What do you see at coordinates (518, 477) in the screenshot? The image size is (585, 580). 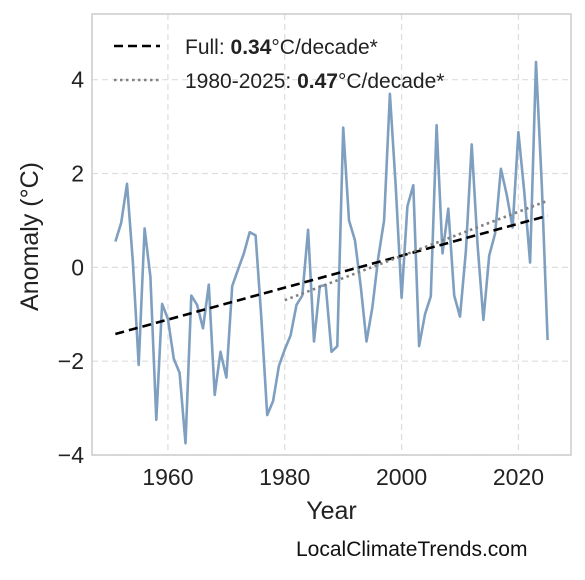 I see `x-tick-label: 2020` at bounding box center [518, 477].